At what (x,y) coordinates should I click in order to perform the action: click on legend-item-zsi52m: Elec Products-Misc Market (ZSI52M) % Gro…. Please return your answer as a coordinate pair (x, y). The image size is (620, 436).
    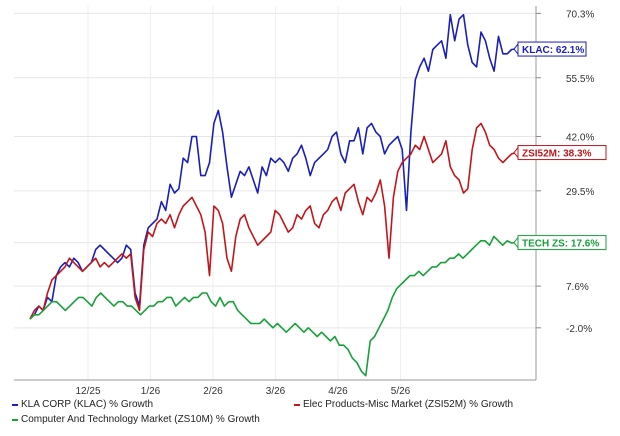
    Looking at the image, I should click on (403, 404).